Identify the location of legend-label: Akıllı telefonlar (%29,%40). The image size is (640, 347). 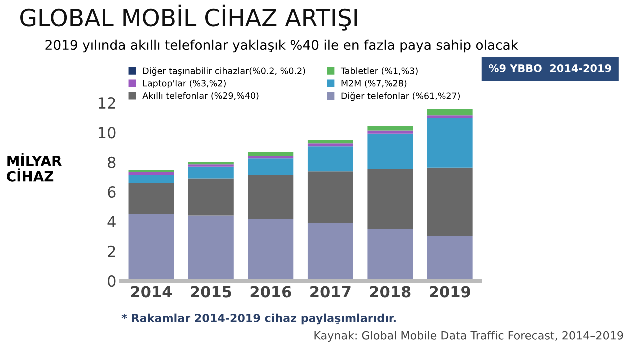
(200, 96).